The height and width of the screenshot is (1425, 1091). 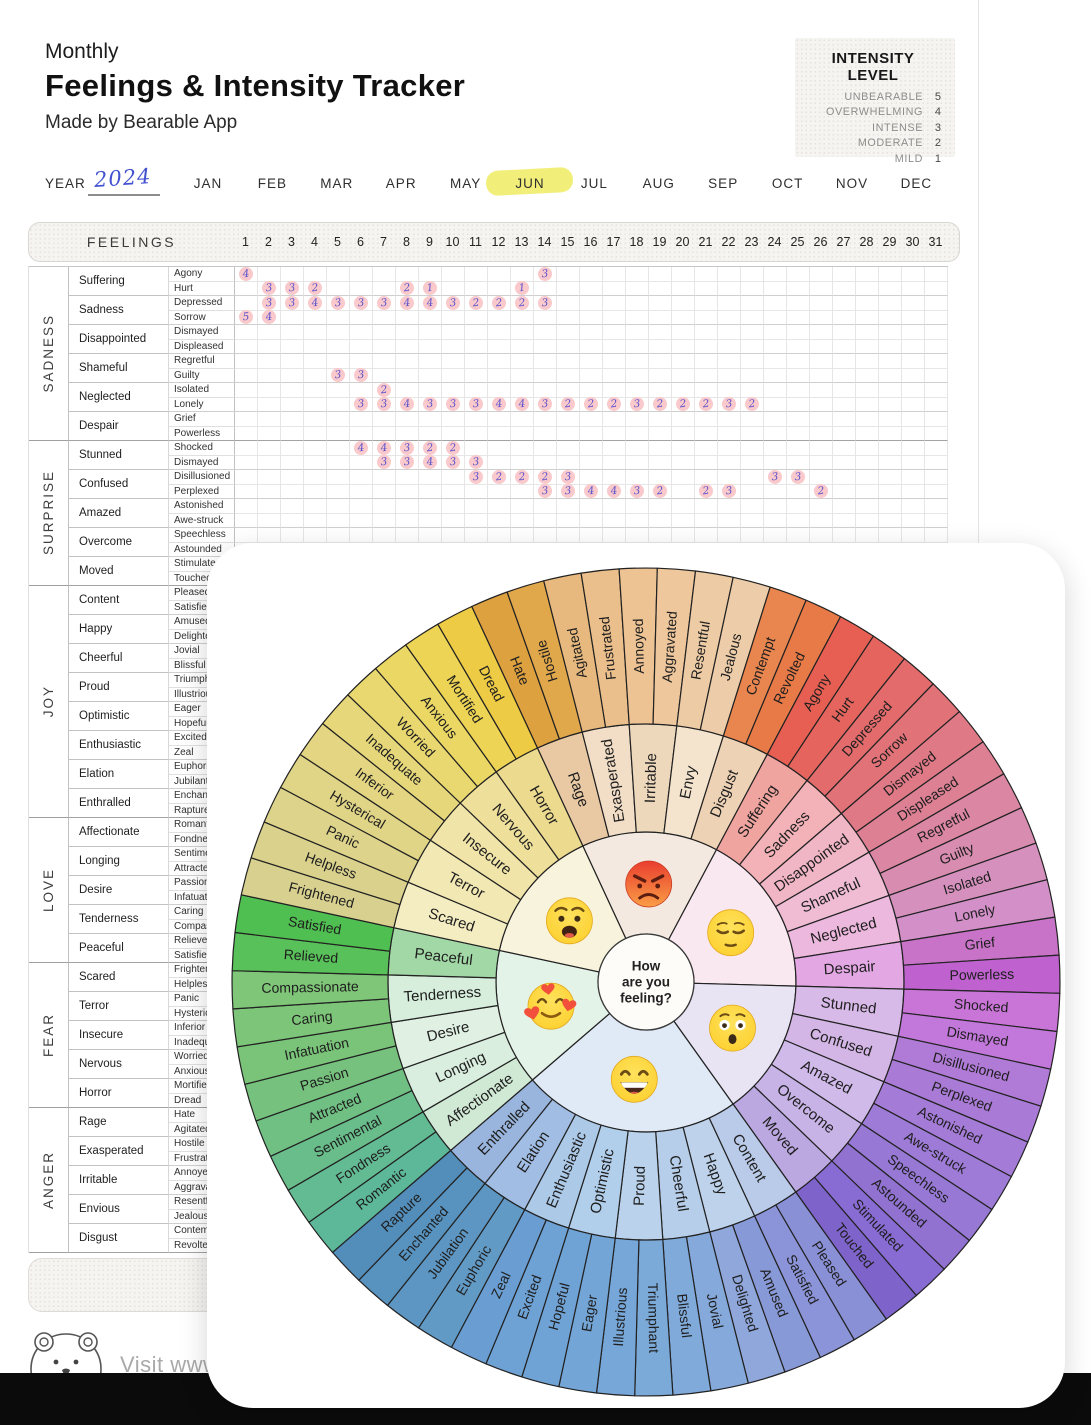 What do you see at coordinates (119, 1180) in the screenshot?
I see `feeling-label: Irritable` at bounding box center [119, 1180].